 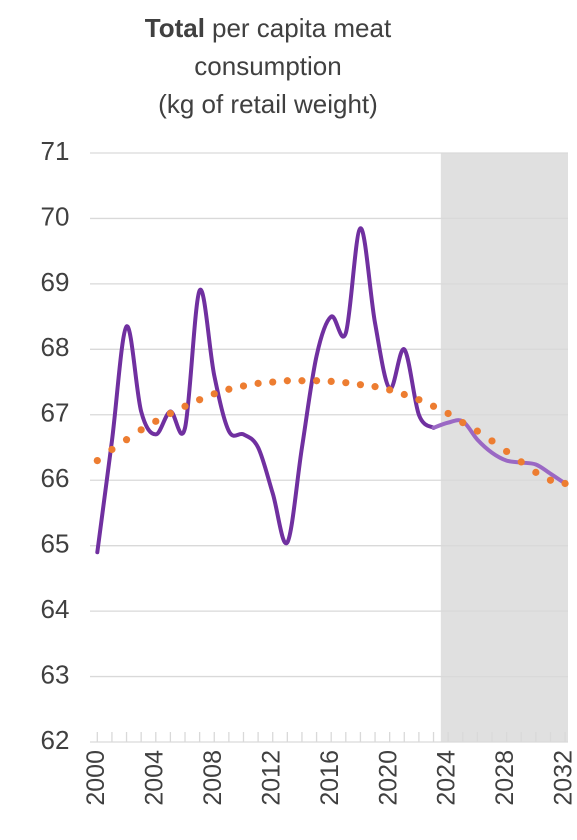 What do you see at coordinates (175, 28) in the screenshot?
I see `title-bold: Total` at bounding box center [175, 28].